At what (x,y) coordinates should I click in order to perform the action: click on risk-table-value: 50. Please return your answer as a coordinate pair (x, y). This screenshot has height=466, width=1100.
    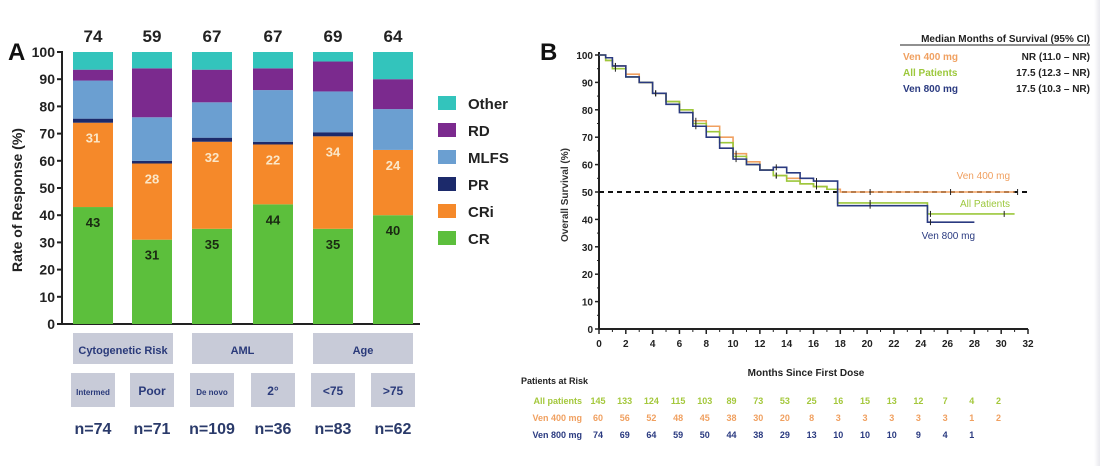
    Looking at the image, I should click on (705, 435).